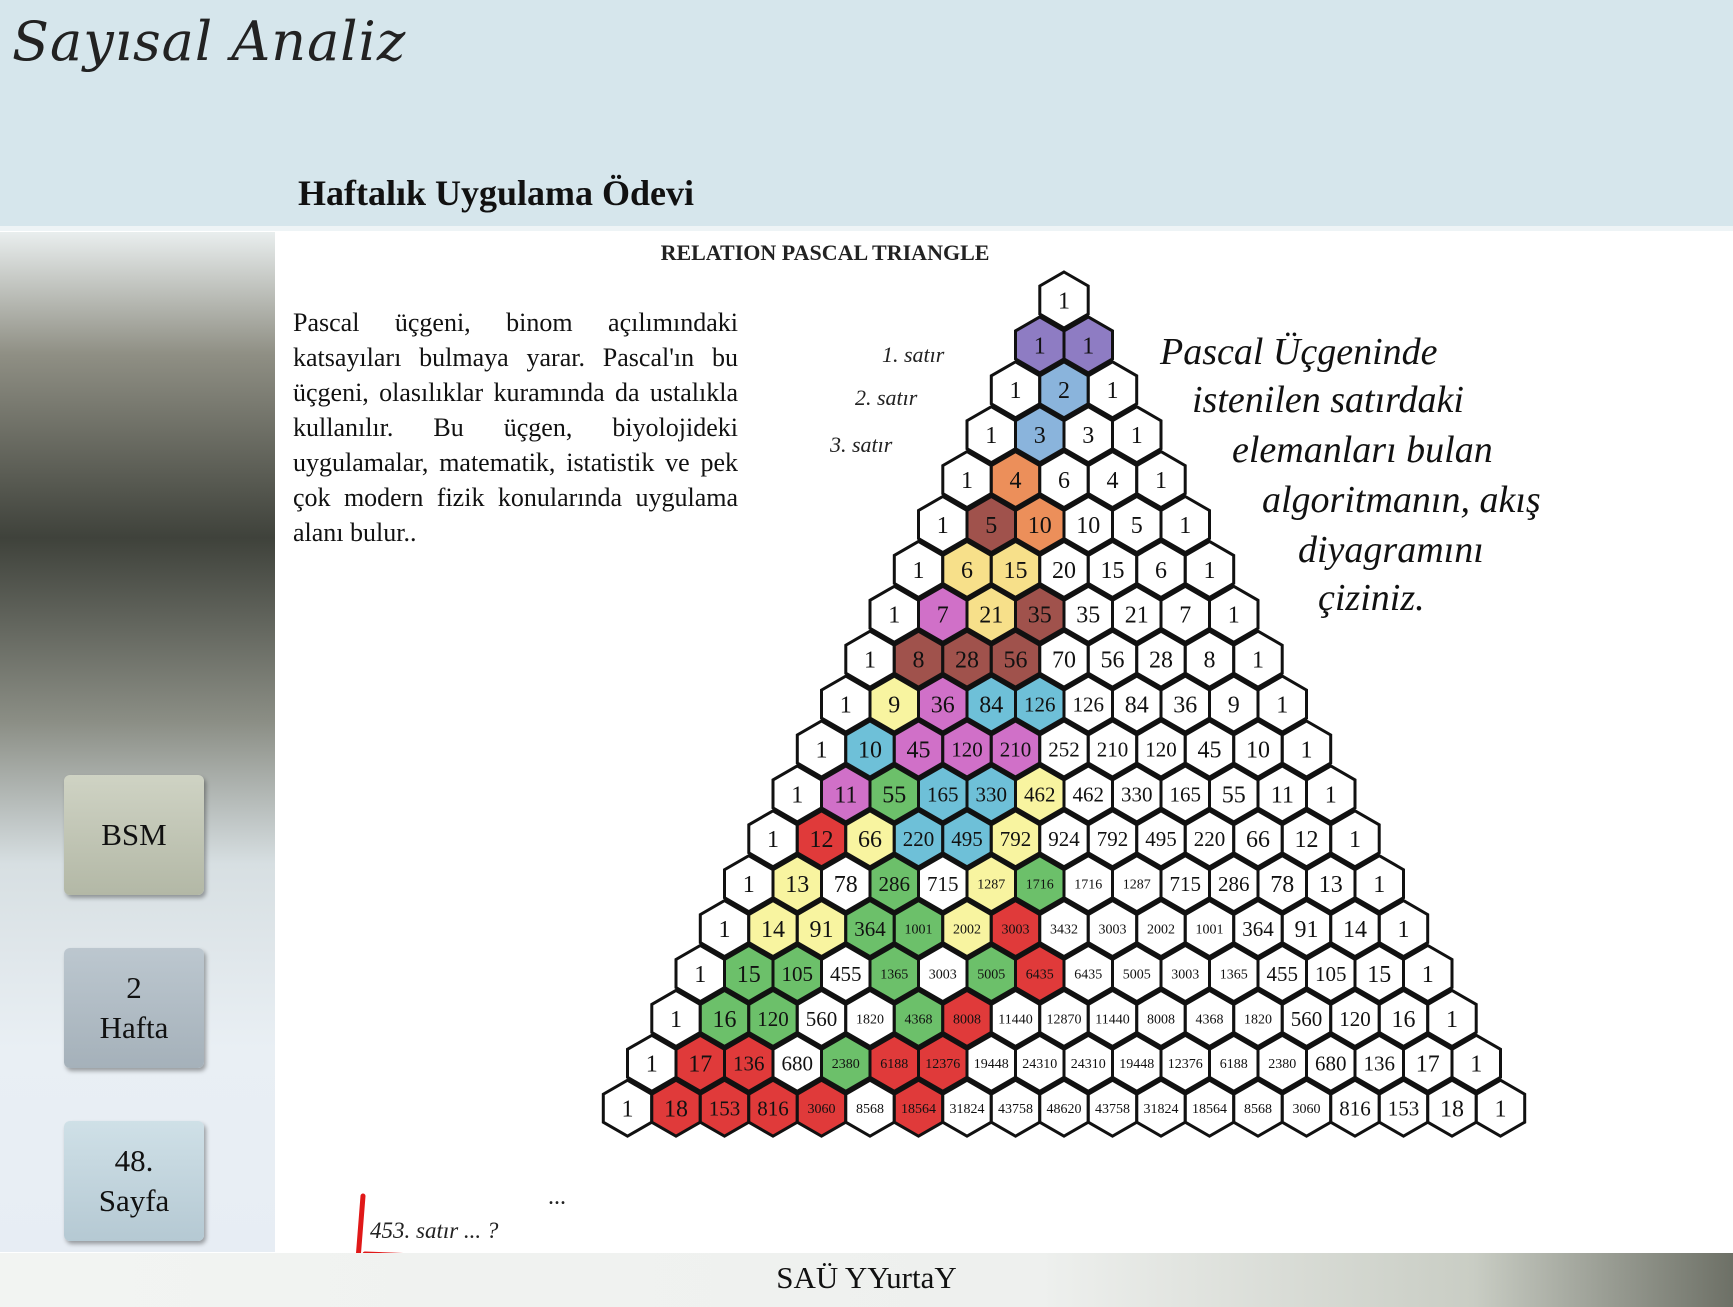  Describe the element at coordinates (700, 1065) in the screenshot. I see `hex-value-r17-c1: 17` at that location.